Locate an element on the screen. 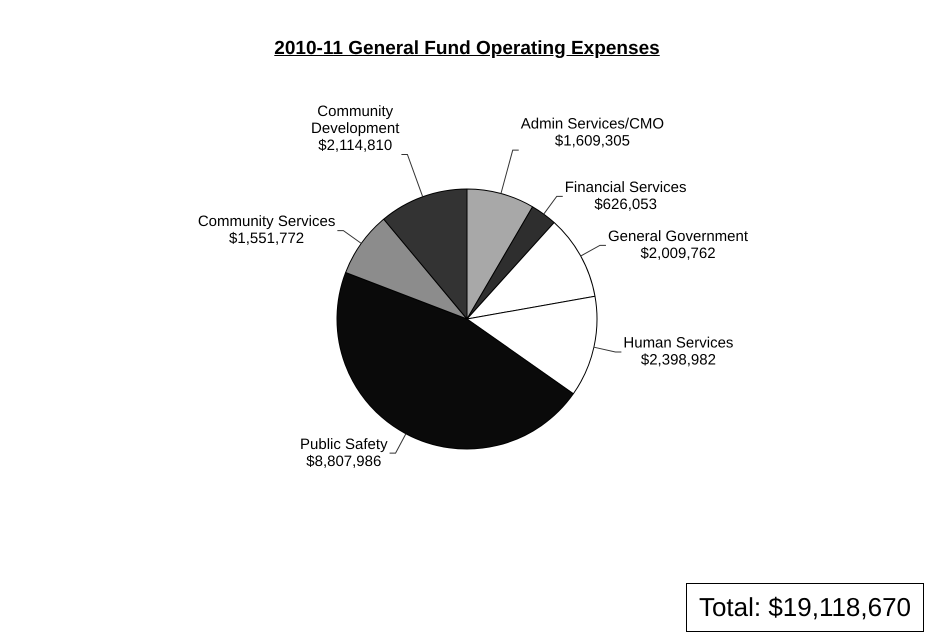 The image size is (934, 638). chart-title: 2010-11 General Fund Operating Expenses is located at coordinates (467, 49).